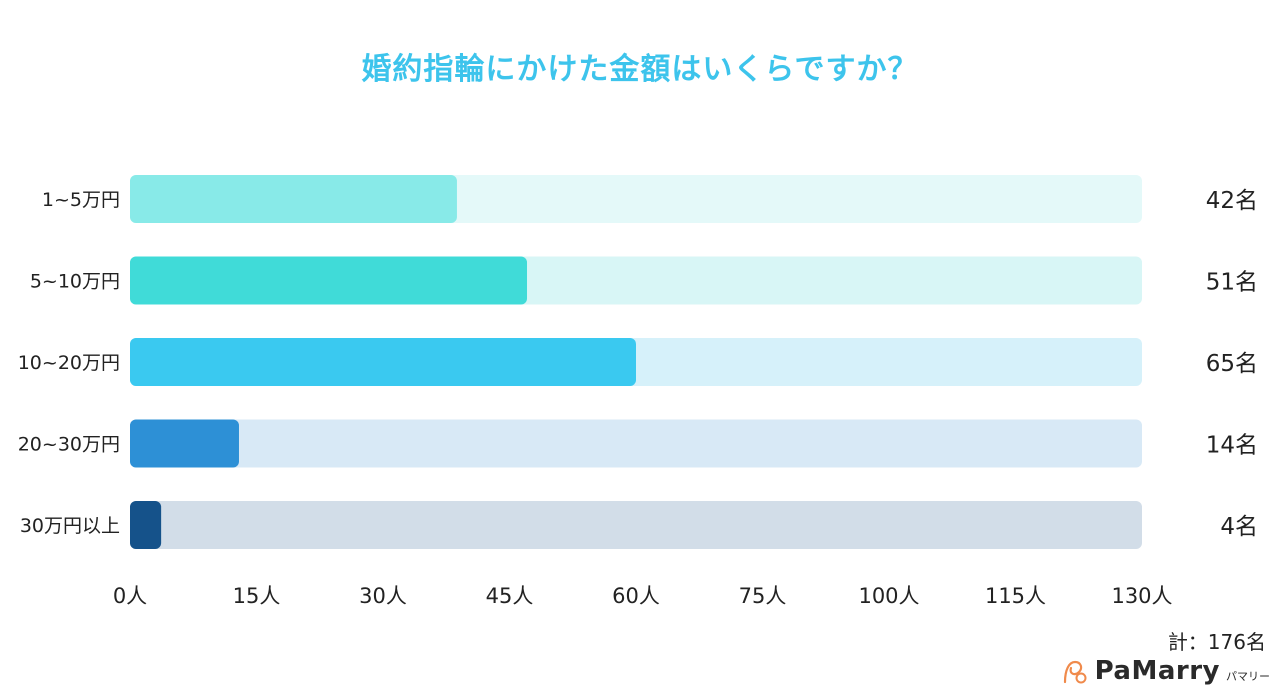  What do you see at coordinates (75, 282) in the screenshot?
I see `category-label: 5~10万円` at bounding box center [75, 282].